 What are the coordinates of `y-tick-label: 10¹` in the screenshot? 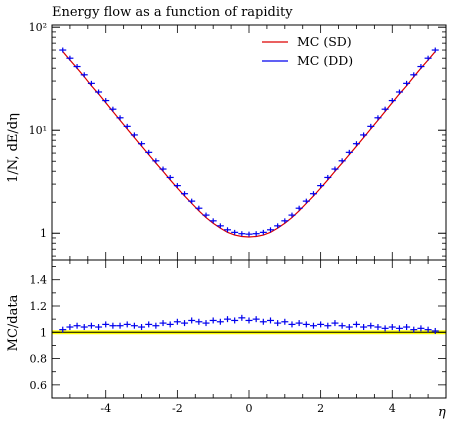 It's located at (38, 130).